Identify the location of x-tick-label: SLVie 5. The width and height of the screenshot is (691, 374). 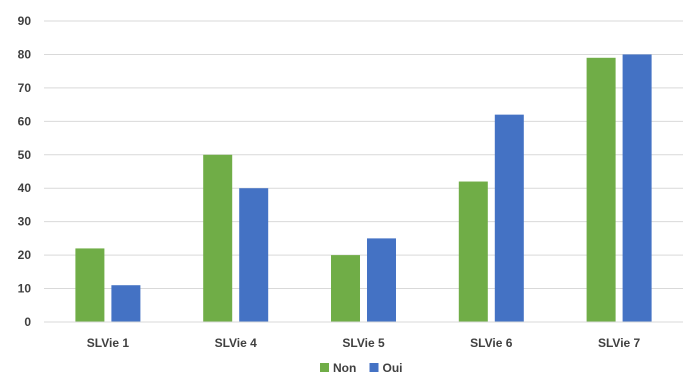
(363, 343).